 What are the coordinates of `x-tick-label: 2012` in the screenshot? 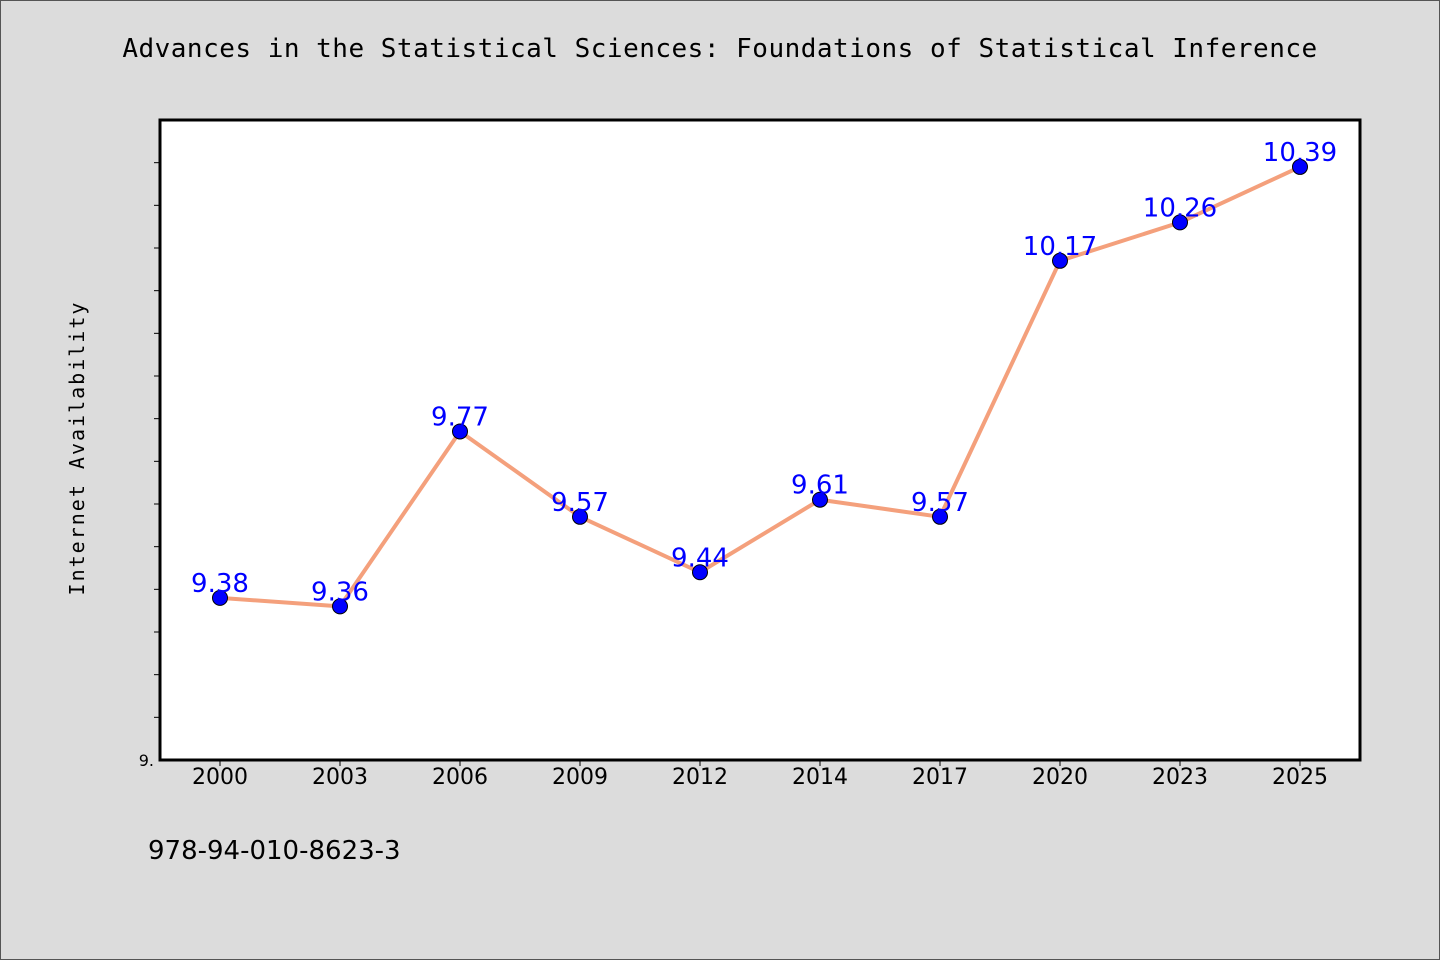 It's located at (700, 777).